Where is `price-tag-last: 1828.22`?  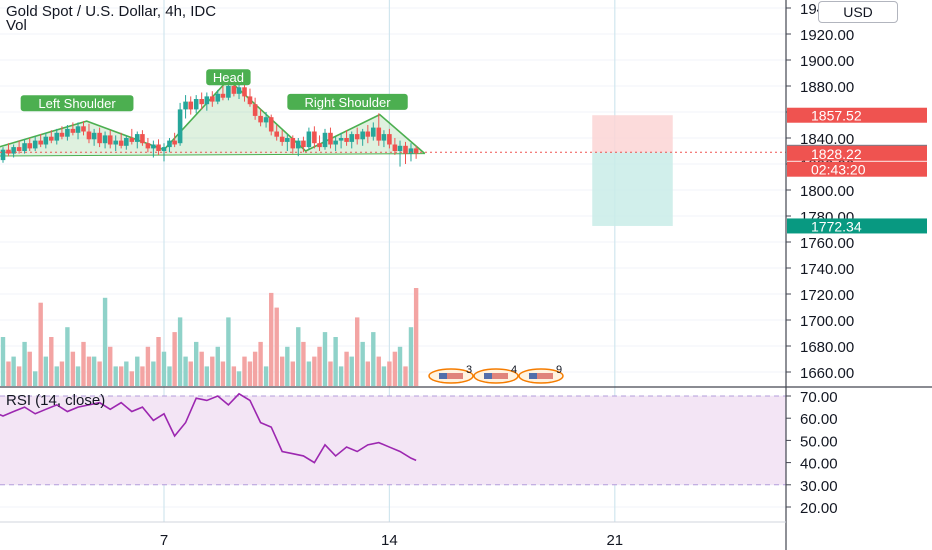 price-tag-last: 1828.22 is located at coordinates (857, 153).